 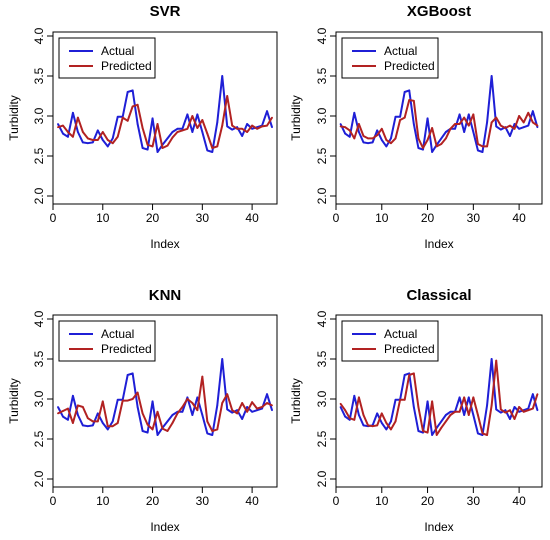 I want to click on x-tick-label: 20, so click(x=153, y=501).